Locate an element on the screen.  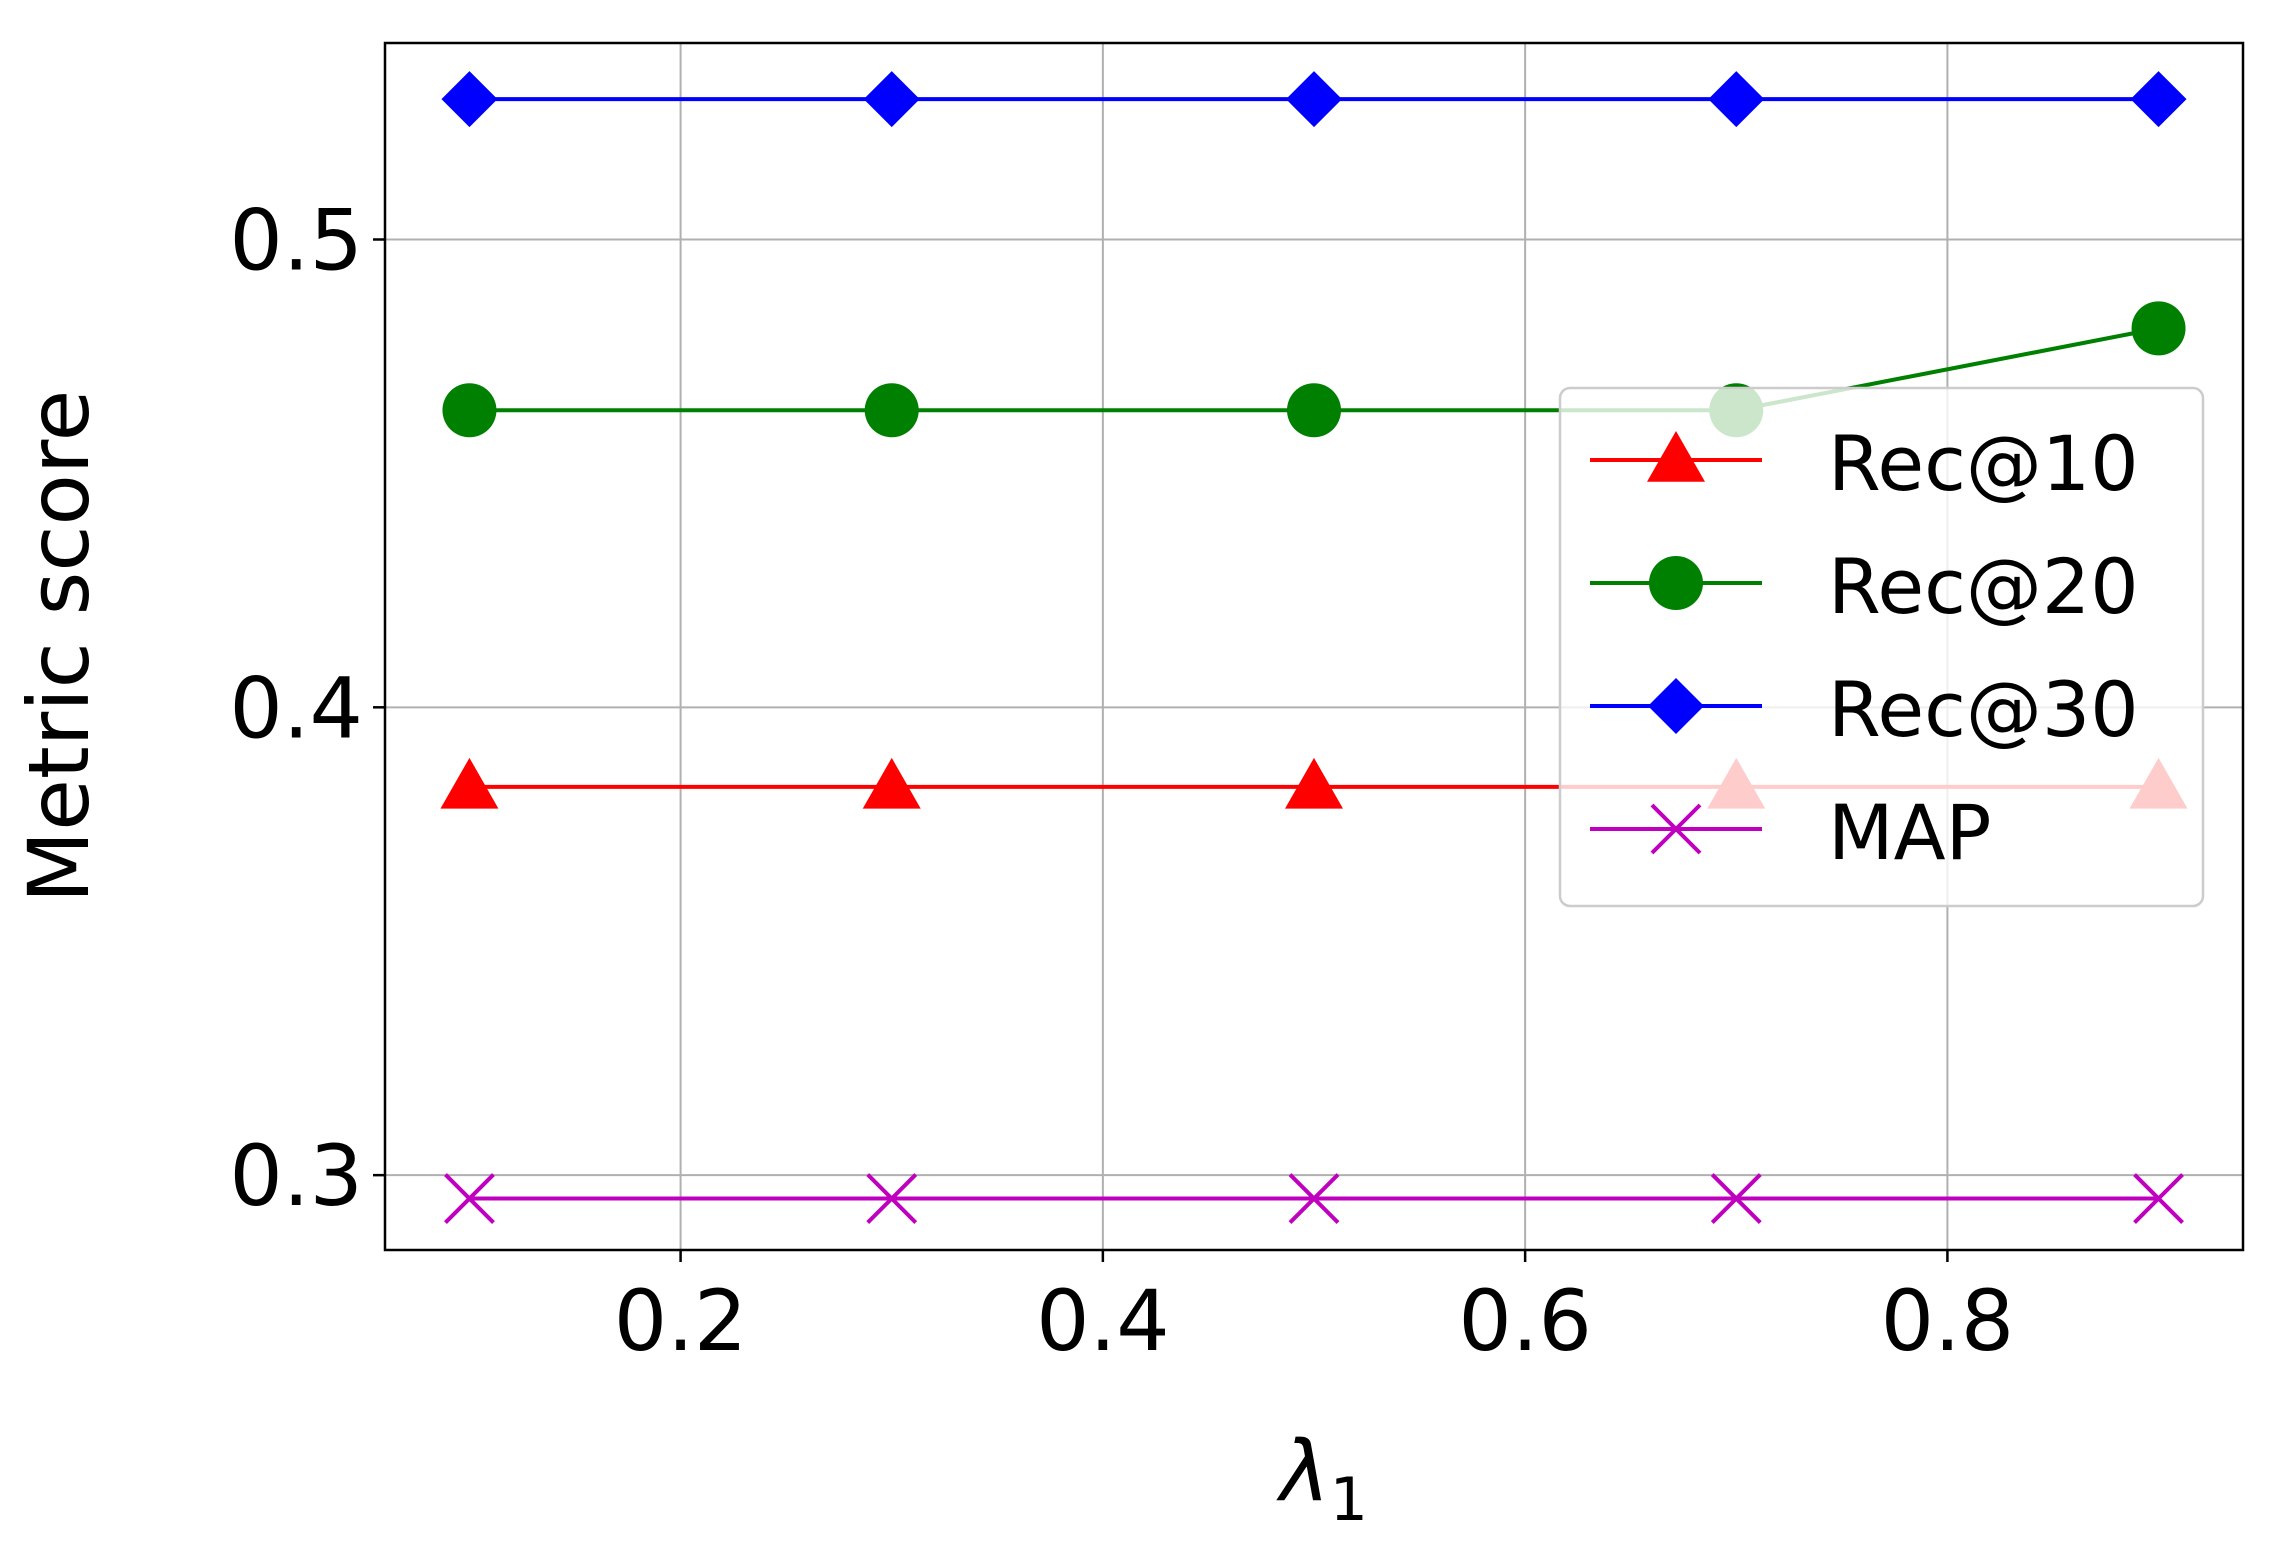
x-tick-label: 0.6 is located at coordinates (1525, 1321).